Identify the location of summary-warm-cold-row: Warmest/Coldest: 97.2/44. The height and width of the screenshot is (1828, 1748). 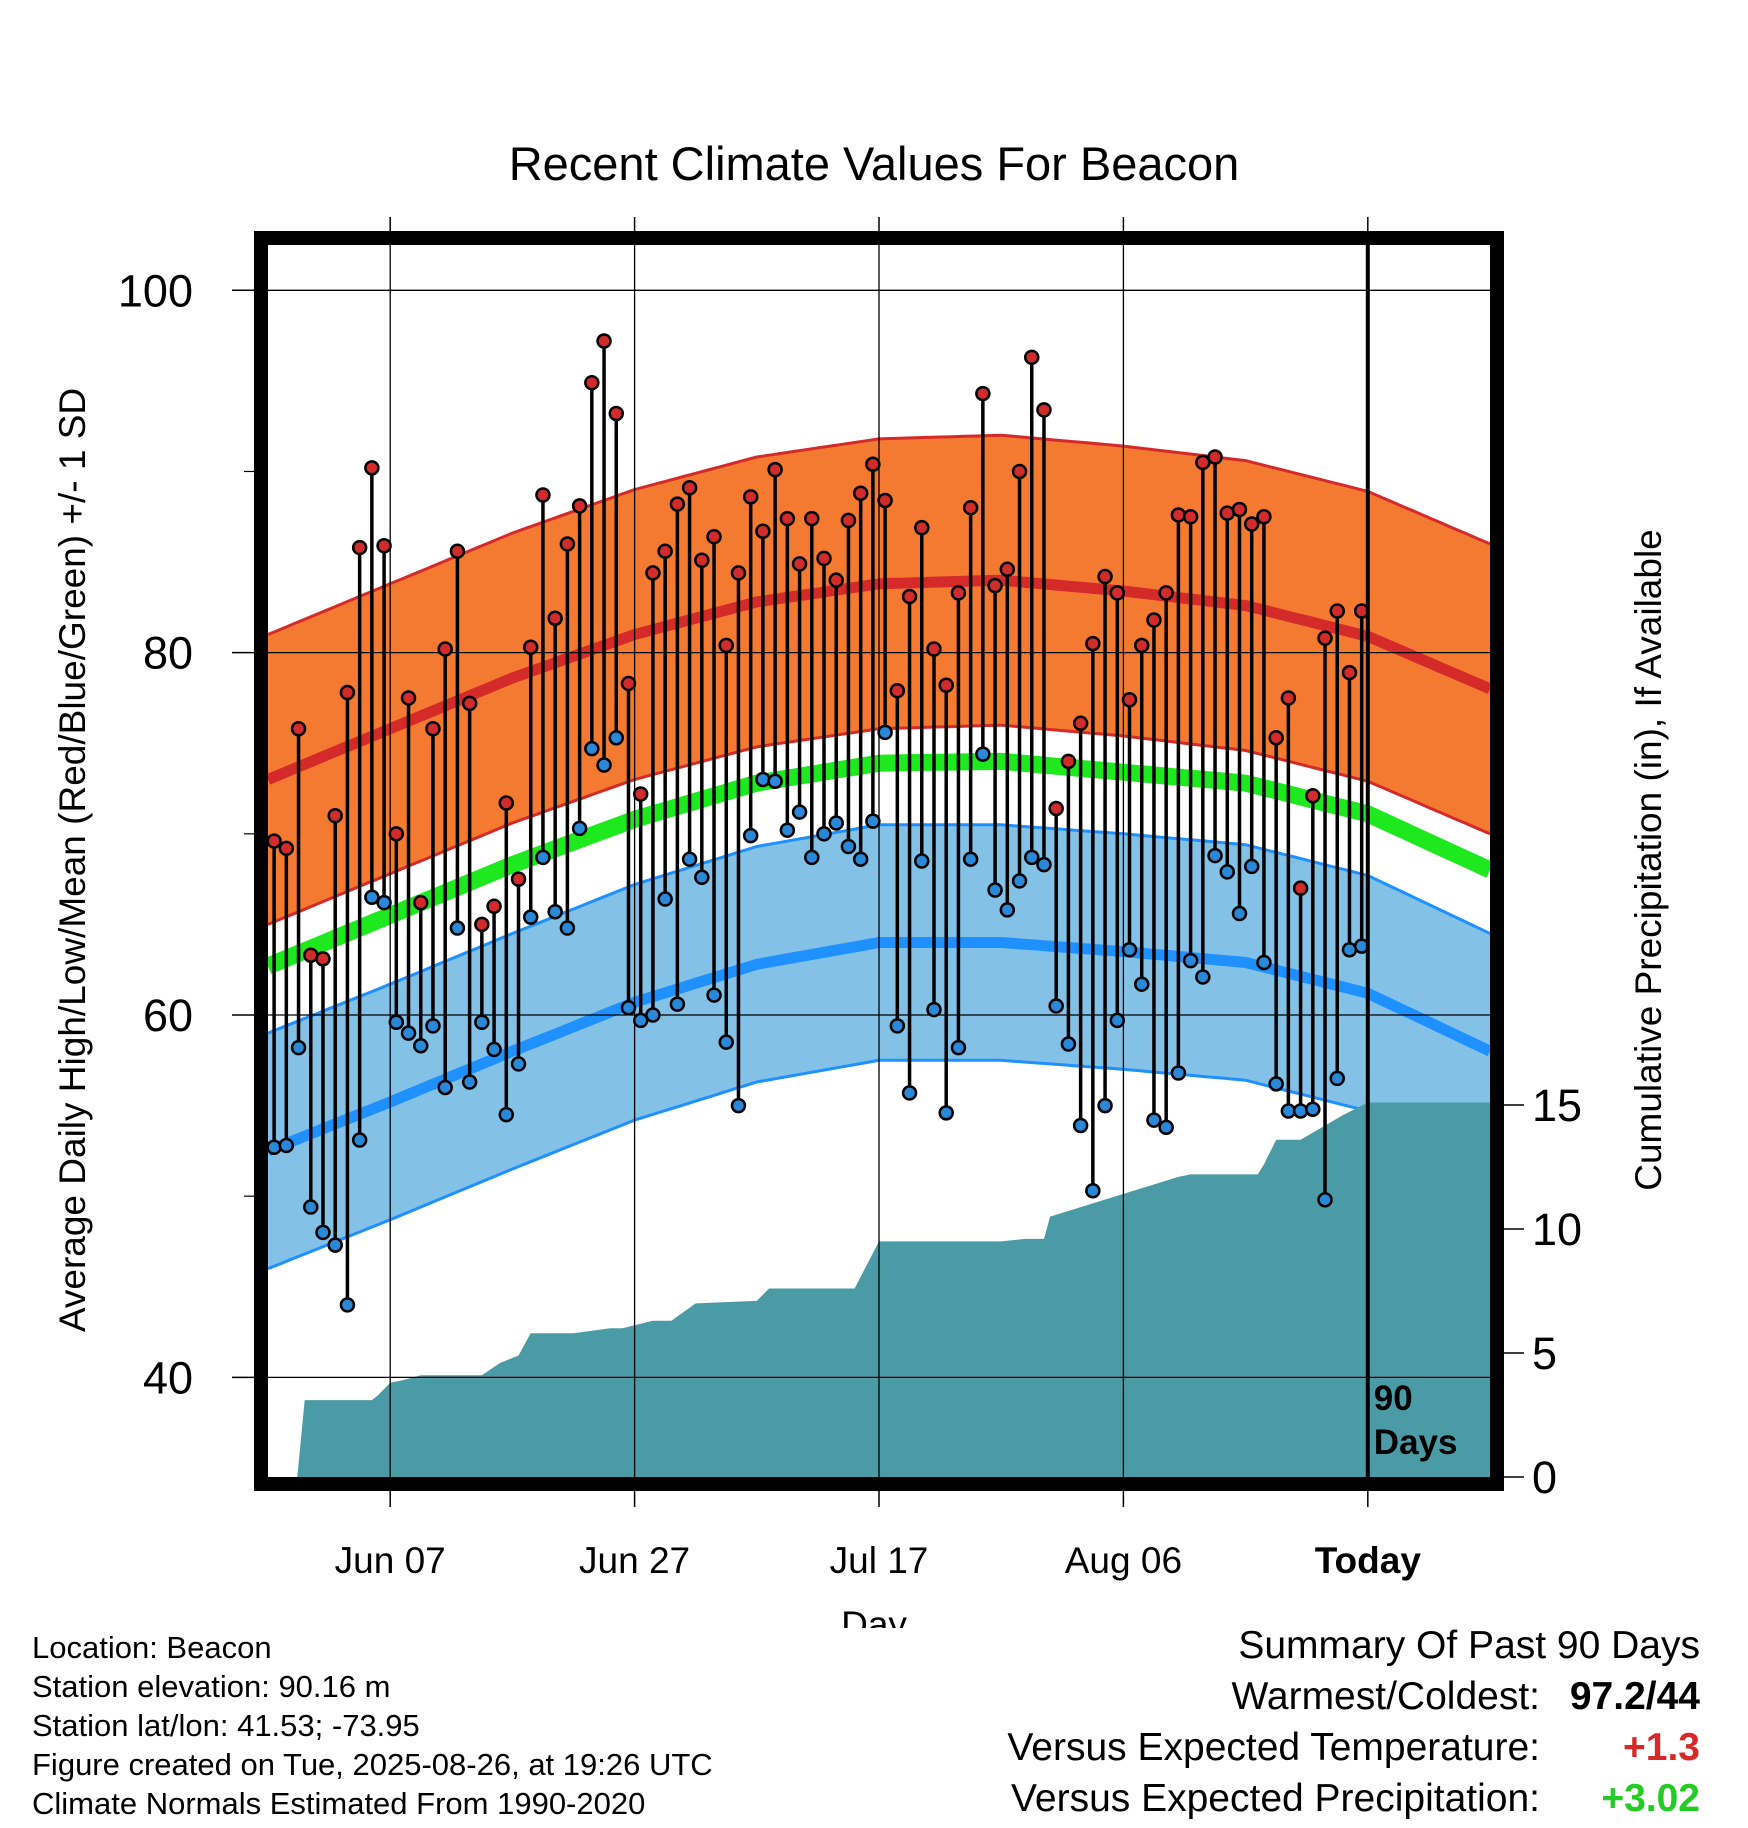
(1353, 1696).